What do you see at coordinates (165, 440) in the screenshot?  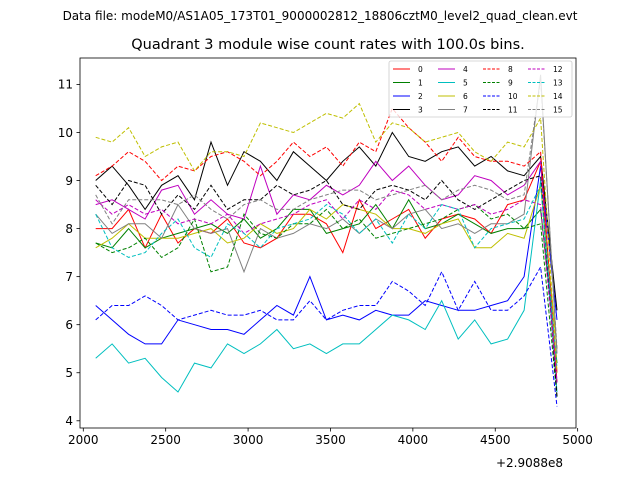 I see `x-tick-label: 2500` at bounding box center [165, 440].